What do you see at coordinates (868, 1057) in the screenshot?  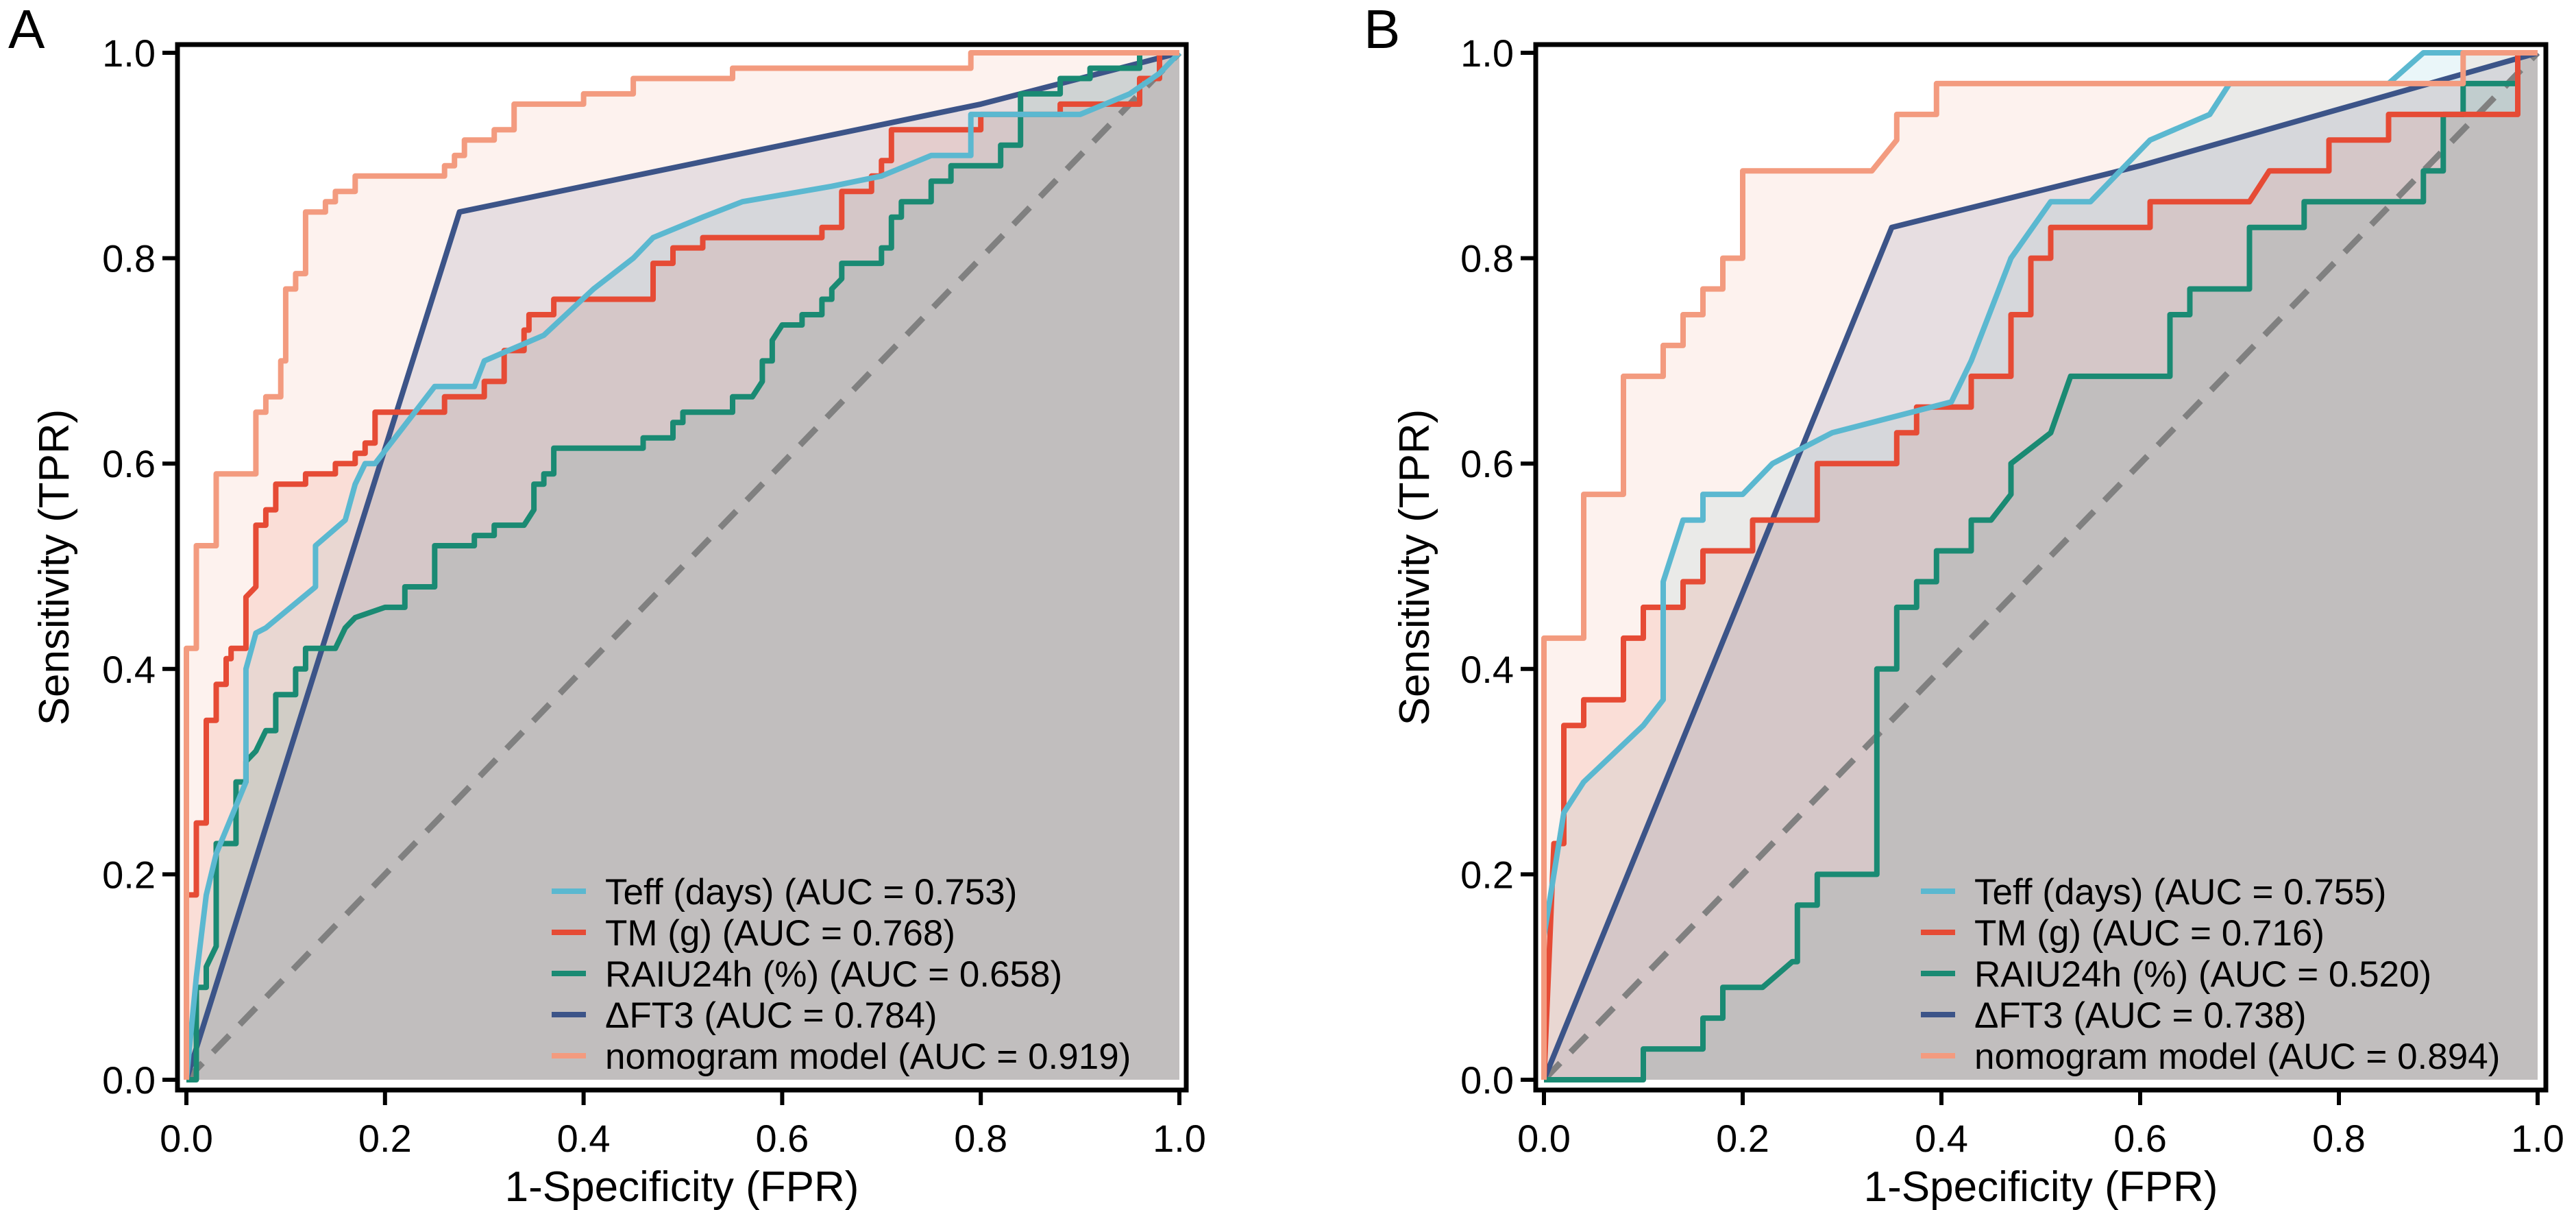 I see `legend-label-nomogram: nomogram model (AUC = 0.919)` at bounding box center [868, 1057].